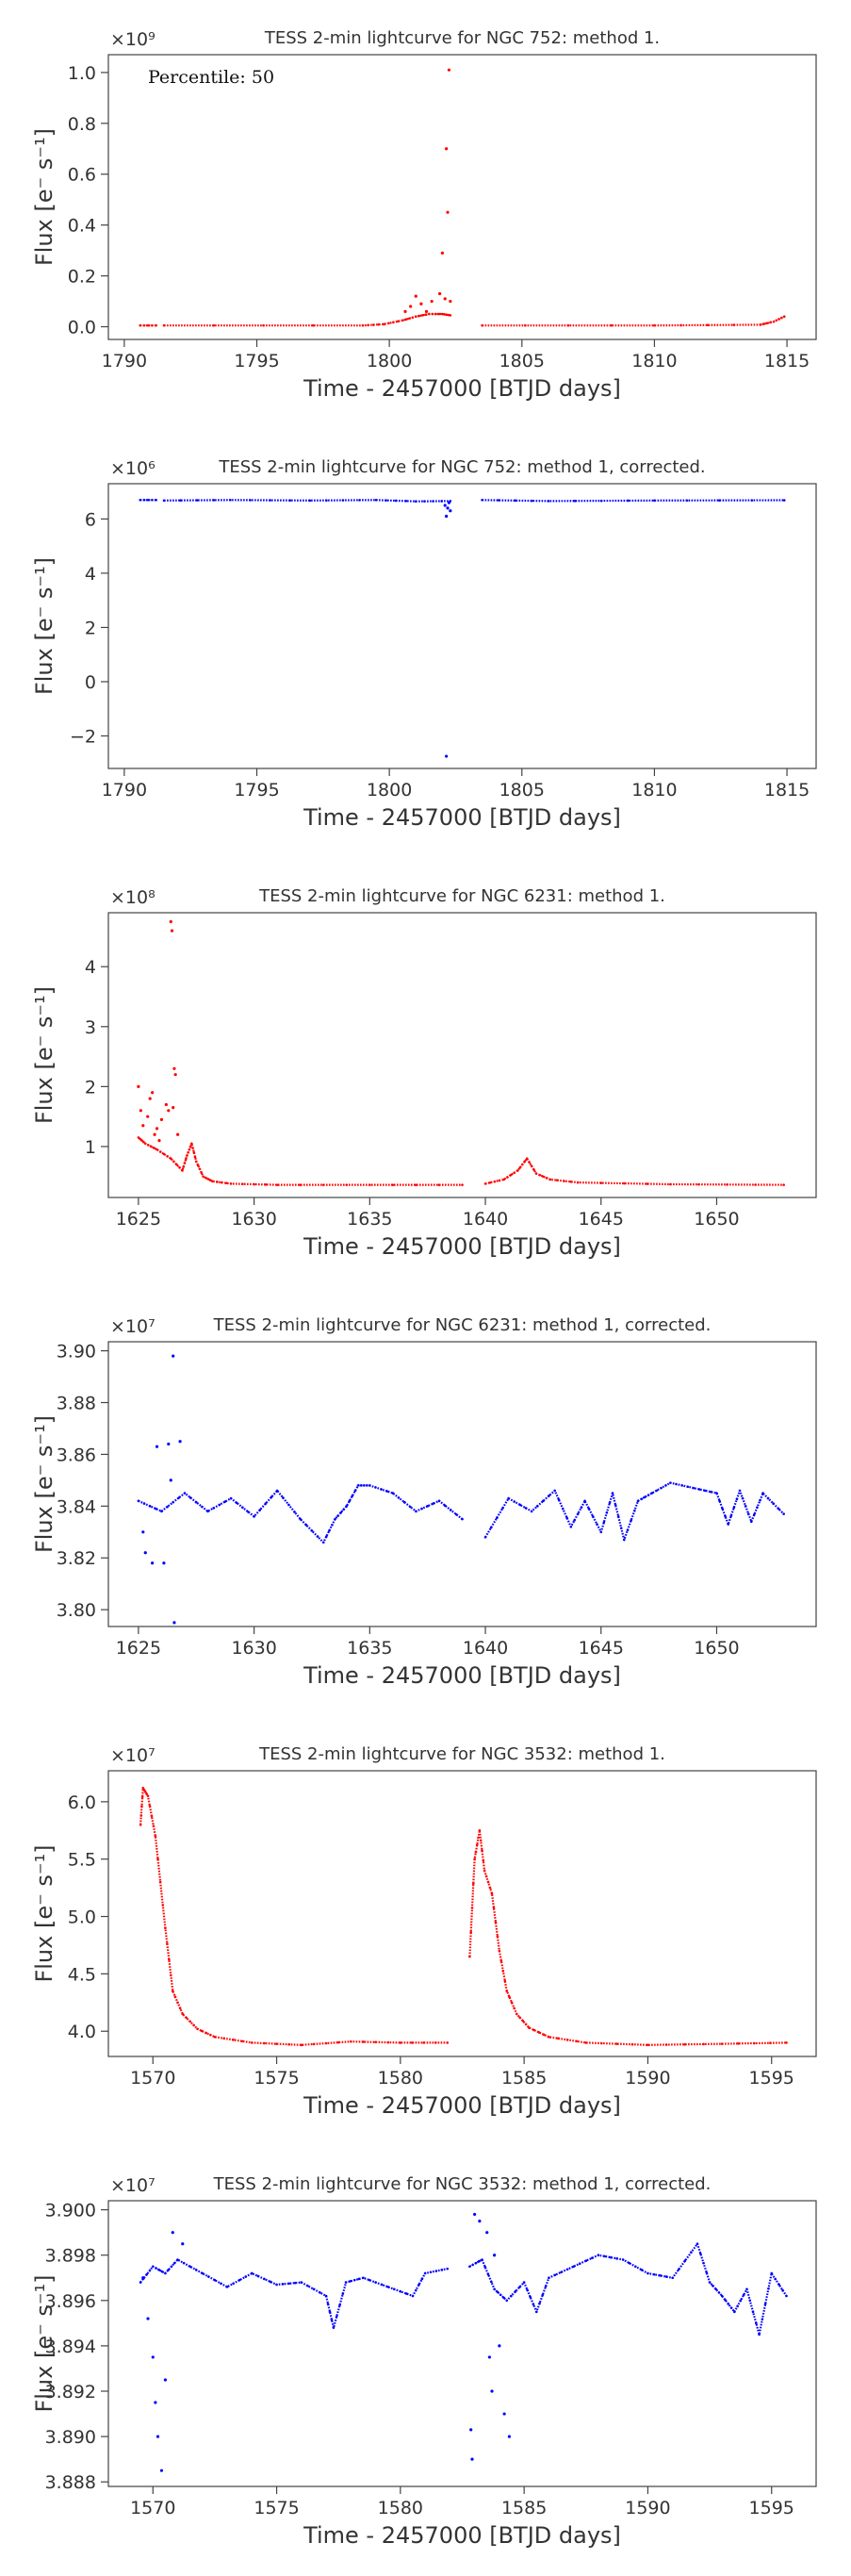 The height and width of the screenshot is (2576, 851). Describe the element at coordinates (70, 2437) in the screenshot. I see `y-tick-label: 3.890` at that location.